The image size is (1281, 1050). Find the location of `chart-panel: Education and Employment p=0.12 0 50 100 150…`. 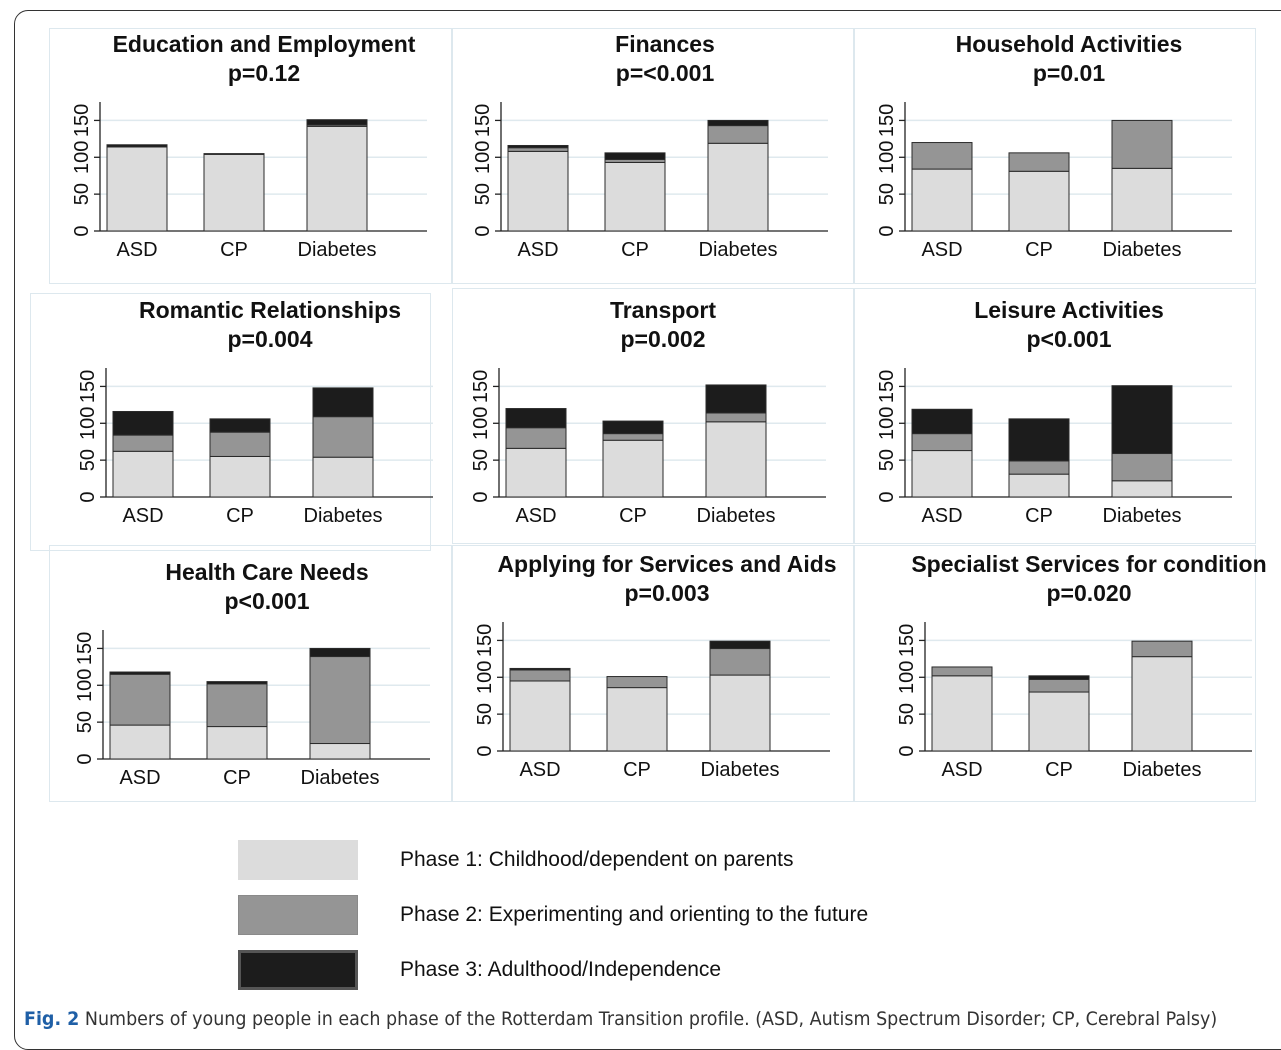

chart-panel: Education and Employment p=0.12 0 50 100 150… is located at coordinates (264, 157).